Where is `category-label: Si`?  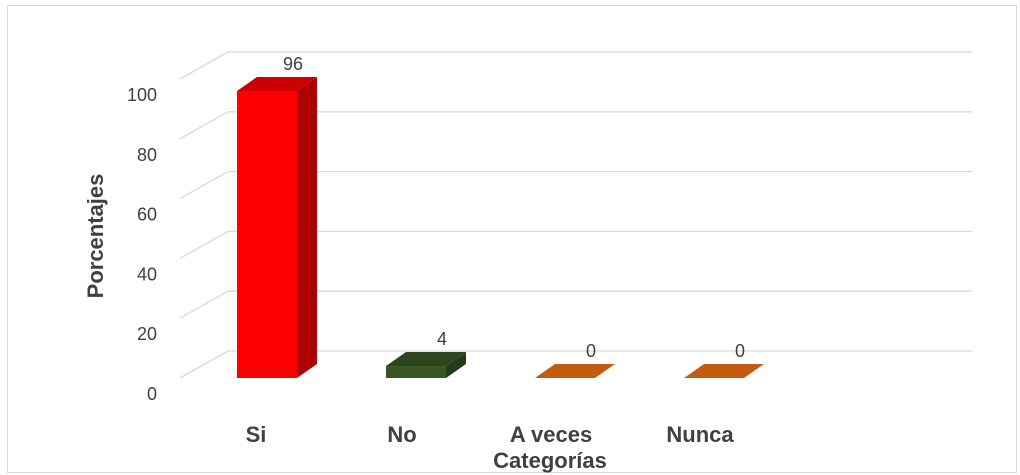 category-label: Si is located at coordinates (256, 434).